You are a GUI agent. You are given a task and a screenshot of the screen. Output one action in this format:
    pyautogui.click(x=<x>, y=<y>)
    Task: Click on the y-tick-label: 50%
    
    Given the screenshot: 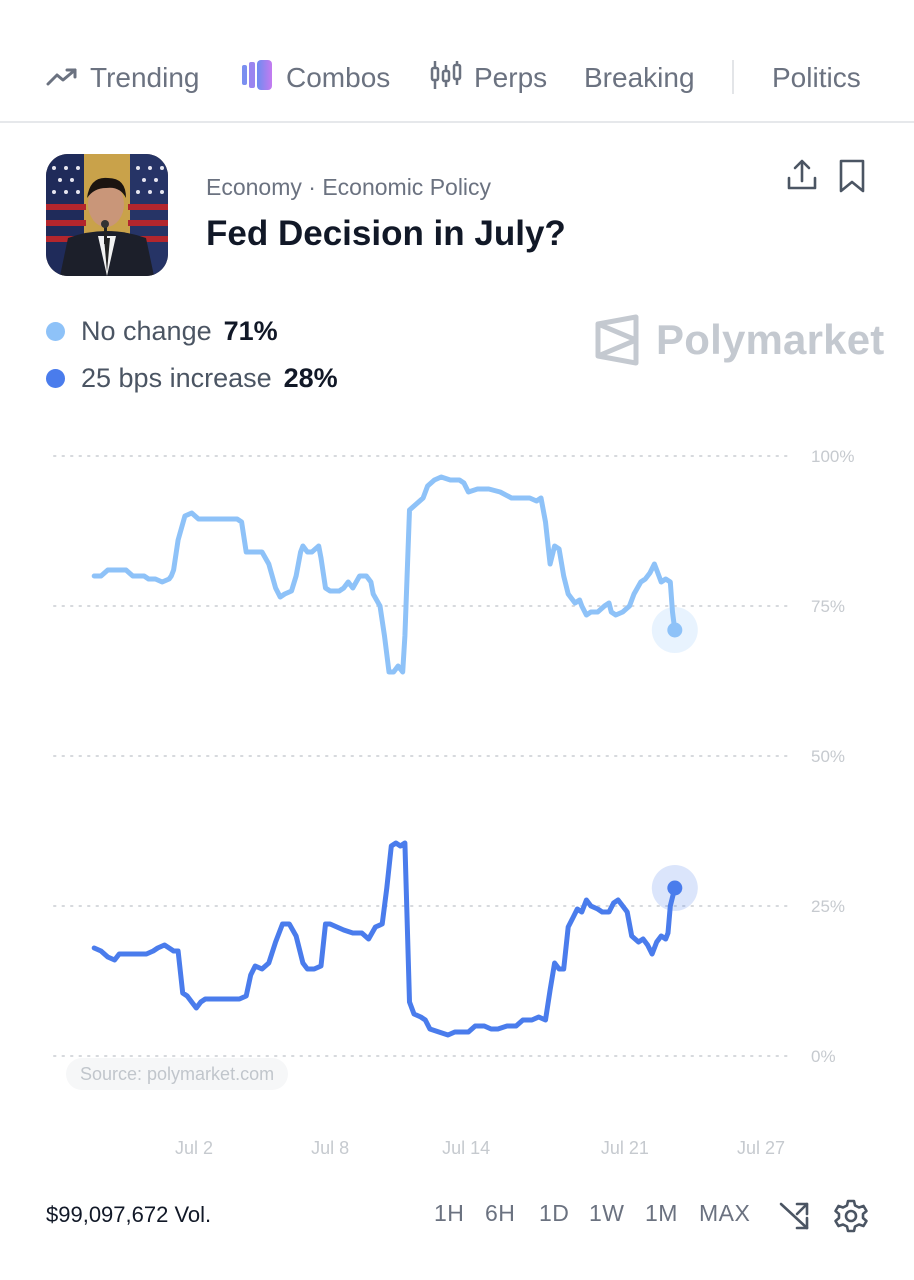 What is the action you would take?
    pyautogui.click(x=828, y=756)
    